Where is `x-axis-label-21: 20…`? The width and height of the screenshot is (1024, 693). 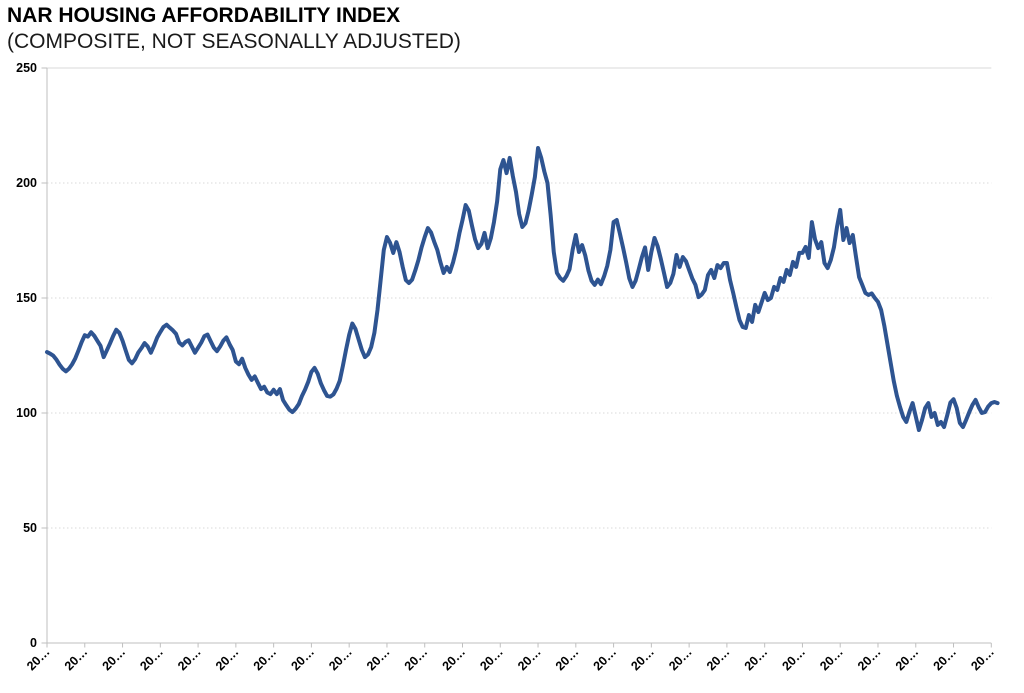
x-axis-label-21: 20… is located at coordinates (831, 659).